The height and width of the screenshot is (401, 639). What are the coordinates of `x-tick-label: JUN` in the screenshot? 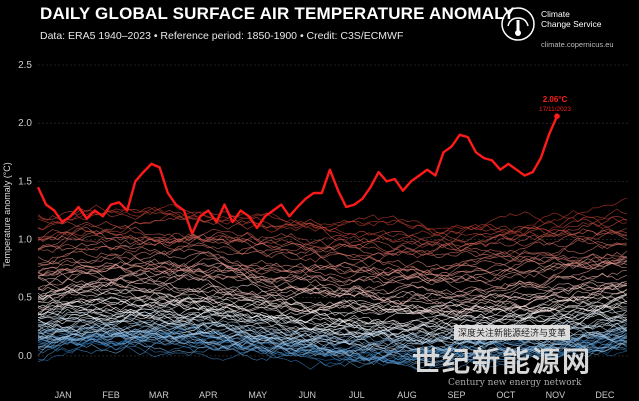 It's located at (307, 395).